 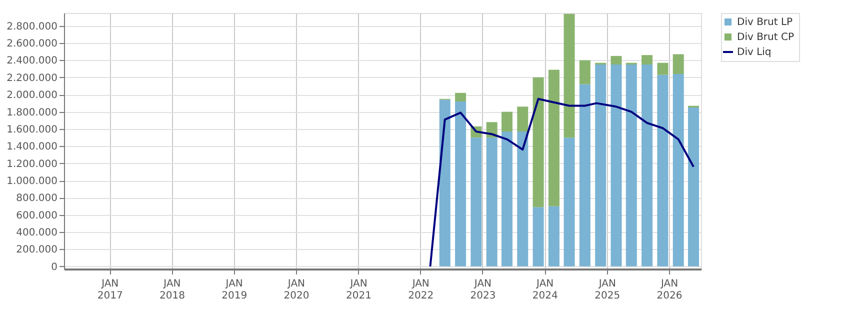 What do you see at coordinates (37, 233) in the screenshot?
I see `y-tick-label: 400.000` at bounding box center [37, 233].